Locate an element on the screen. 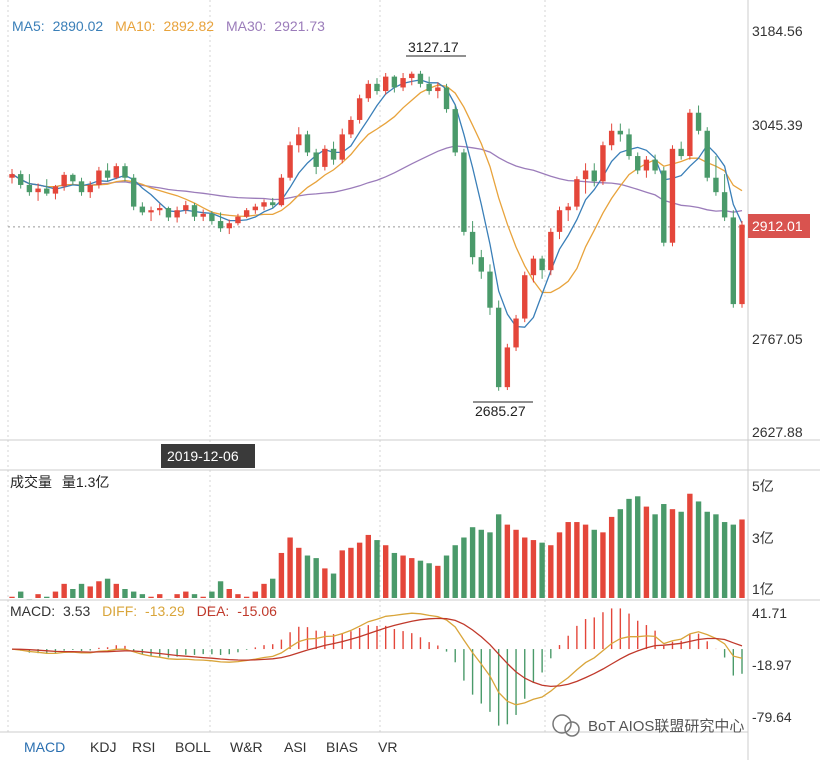 The width and height of the screenshot is (820, 762). tab-vr: VR is located at coordinates (387, 747).